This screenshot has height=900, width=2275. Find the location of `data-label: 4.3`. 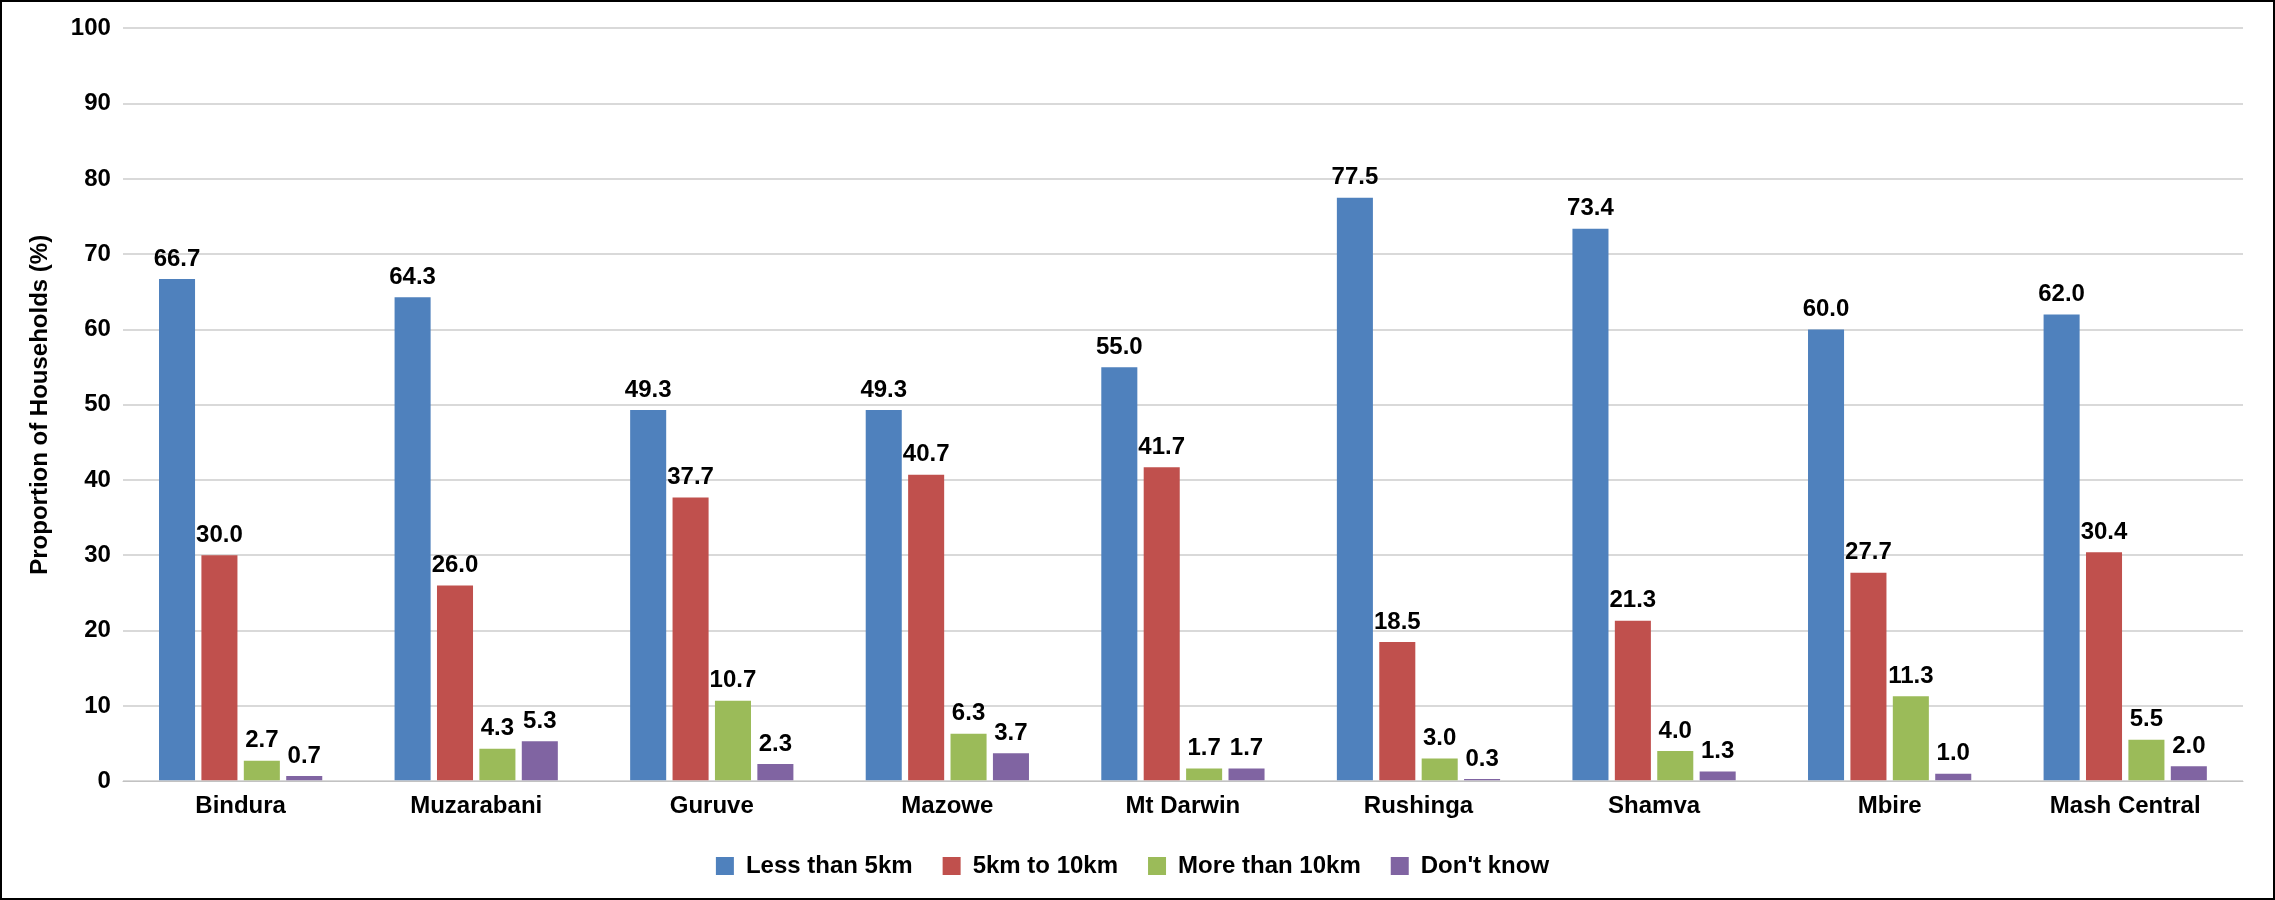

data-label: 4.3 is located at coordinates (497, 727).